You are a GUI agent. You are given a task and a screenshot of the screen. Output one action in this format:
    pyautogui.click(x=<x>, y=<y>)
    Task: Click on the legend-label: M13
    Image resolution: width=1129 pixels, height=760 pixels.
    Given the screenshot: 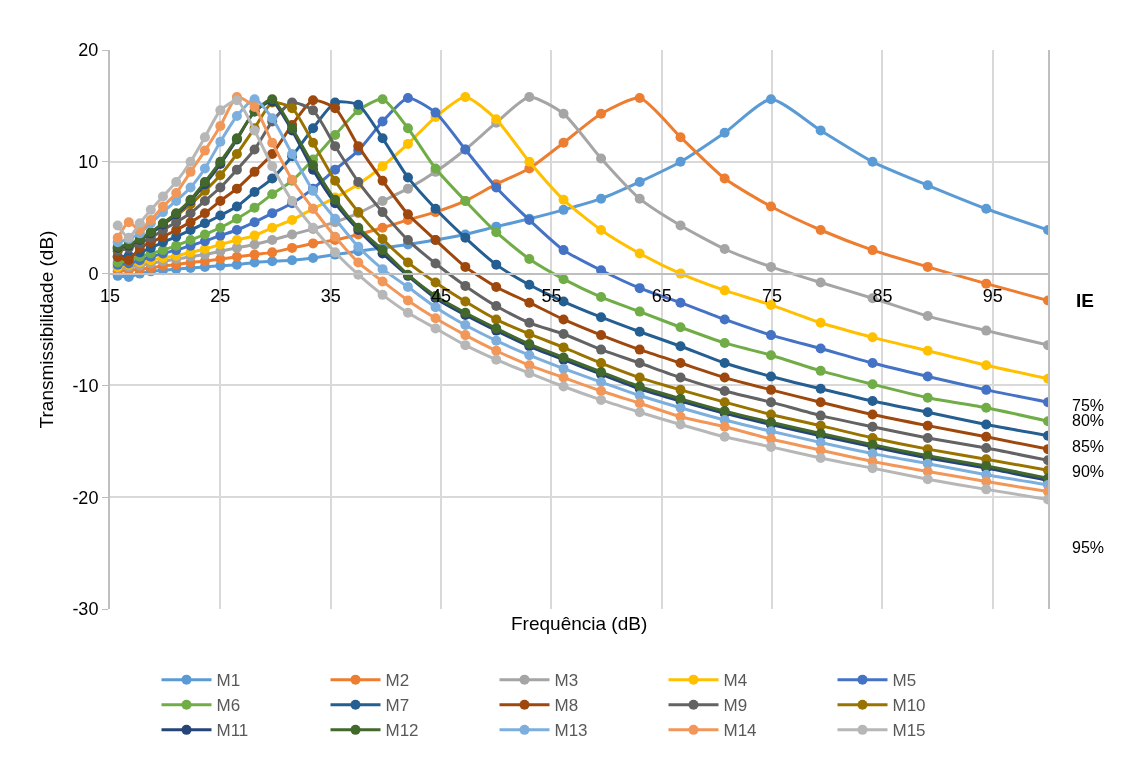 What is the action you would take?
    pyautogui.click(x=571, y=731)
    